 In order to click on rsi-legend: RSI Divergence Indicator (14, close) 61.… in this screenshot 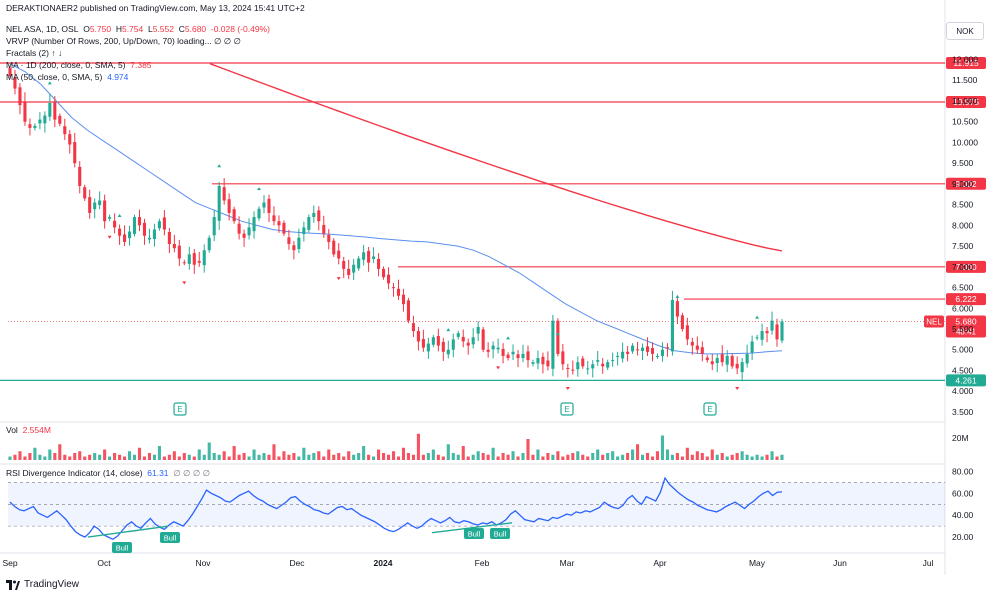, I will do `click(108, 473)`.